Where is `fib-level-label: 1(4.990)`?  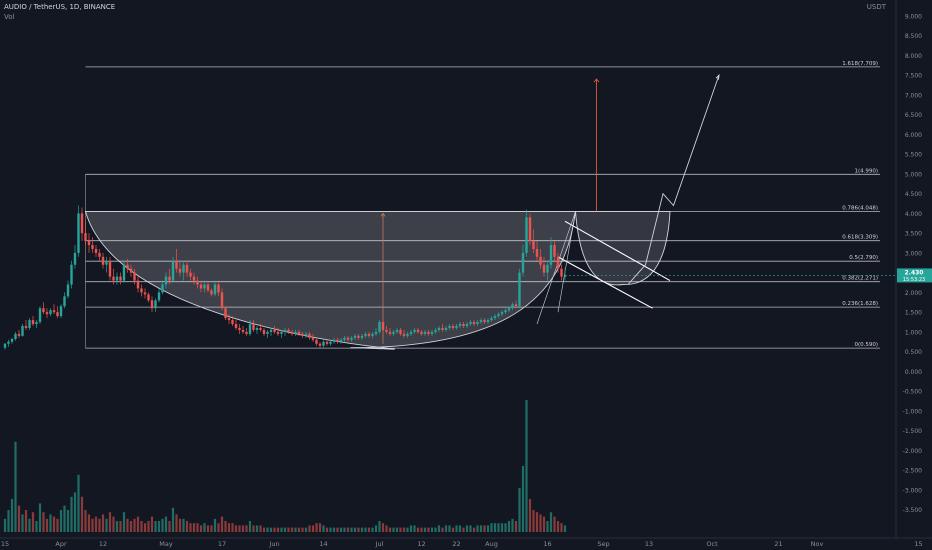 fib-level-label: 1(4.990) is located at coordinates (866, 171).